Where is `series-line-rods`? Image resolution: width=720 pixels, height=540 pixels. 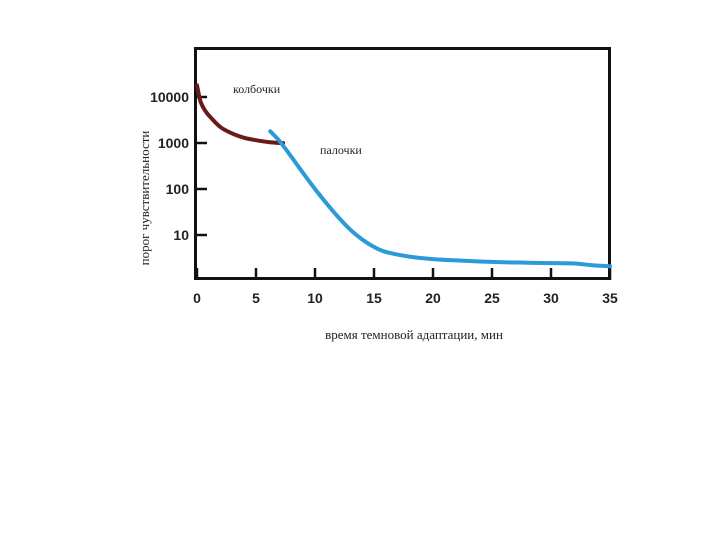
series-line-rods is located at coordinates (440, 199).